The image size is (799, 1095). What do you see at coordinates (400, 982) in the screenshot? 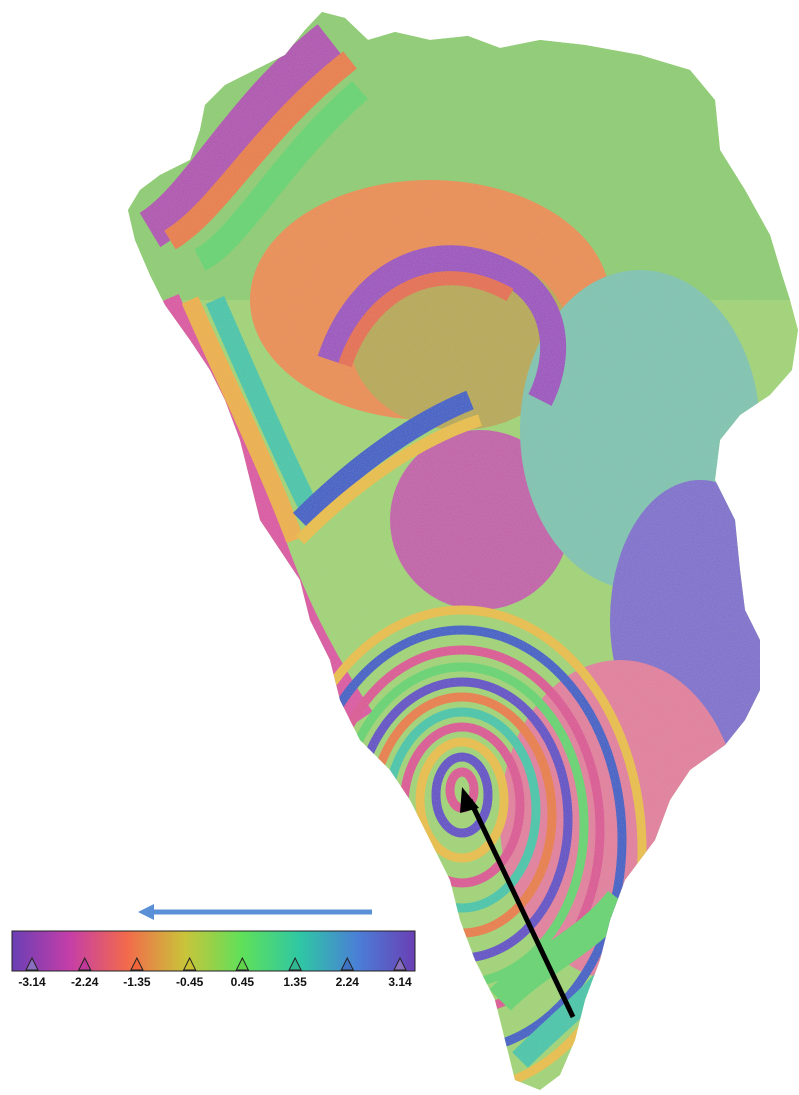
I see `colorbar-tick-label: 3.14` at bounding box center [400, 982].